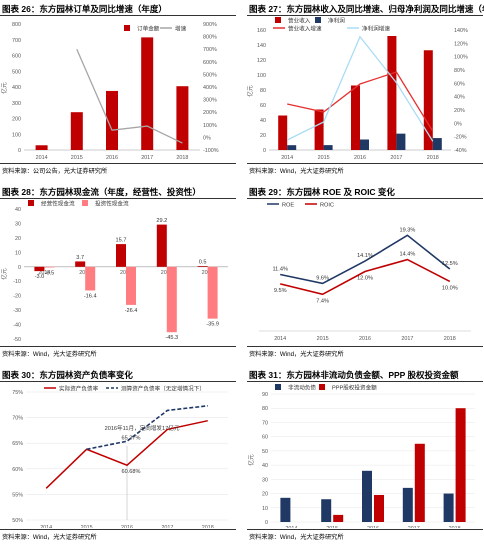  What do you see at coordinates (16, 88) in the screenshot?
I see `tick-label: 400` at bounding box center [16, 88].